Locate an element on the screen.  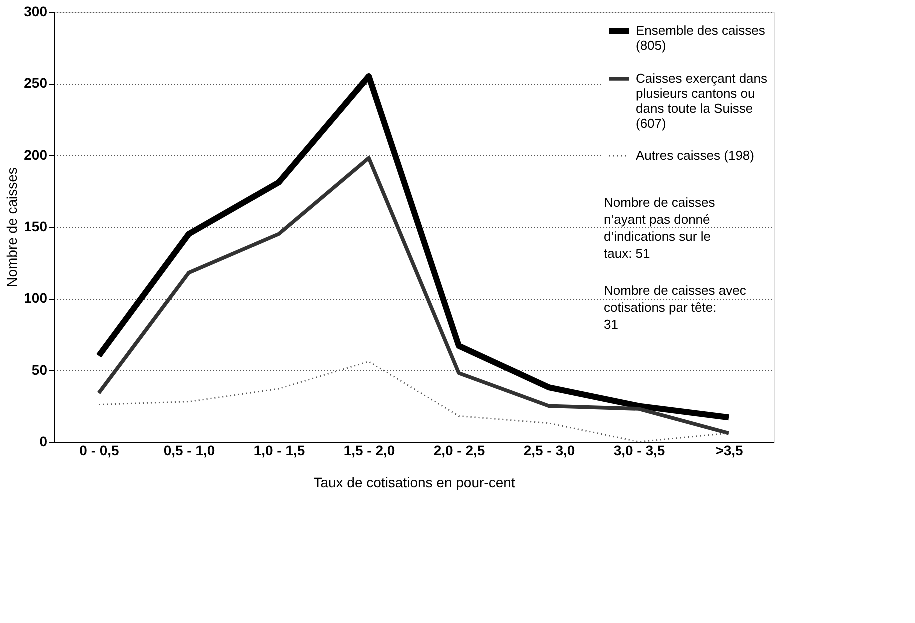
x-axis-title: Taux de cotisations en pour-cent is located at coordinates (415, 482).